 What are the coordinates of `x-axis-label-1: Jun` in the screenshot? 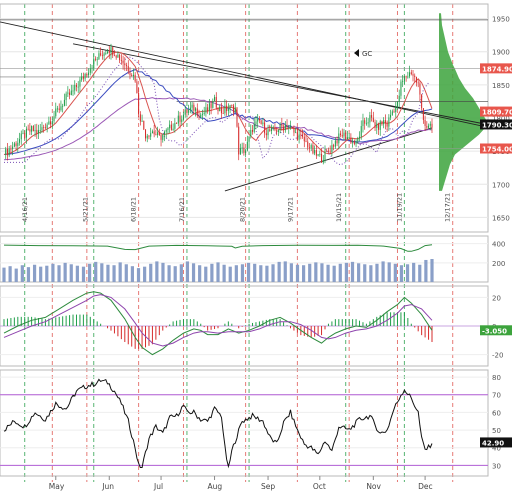 It's located at (107, 486).